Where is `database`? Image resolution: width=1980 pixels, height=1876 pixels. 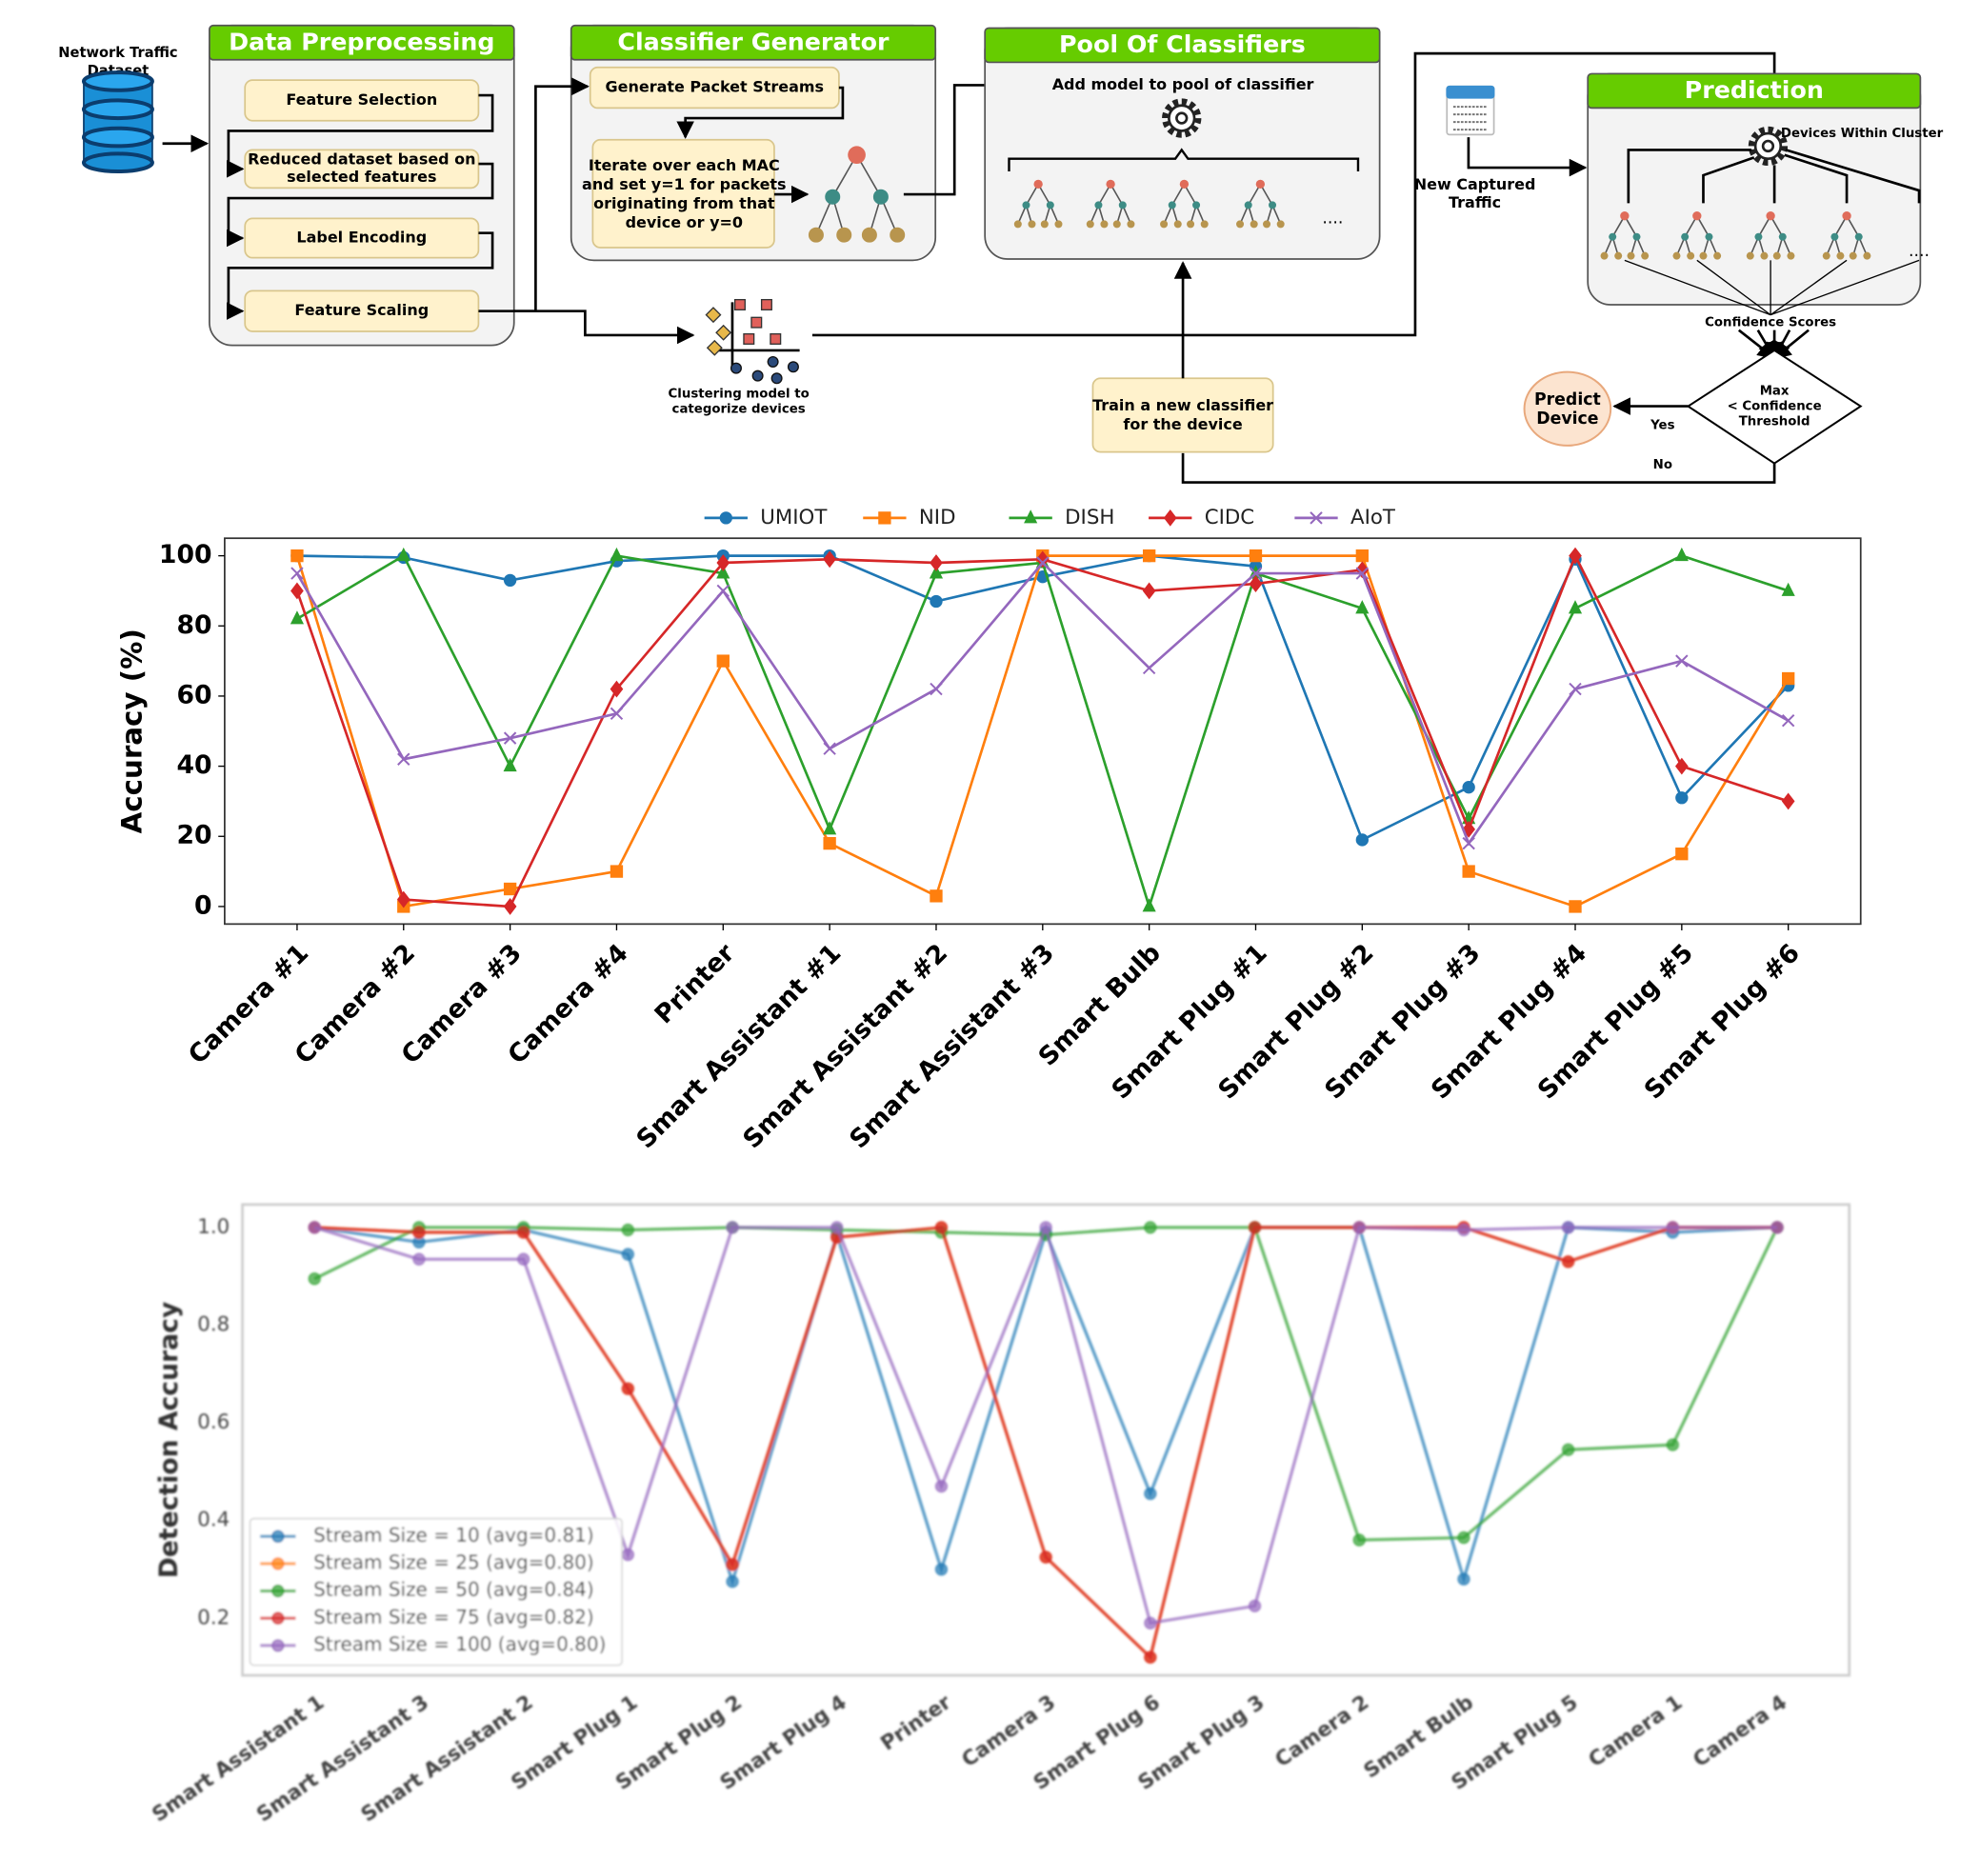 database is located at coordinates (117, 137).